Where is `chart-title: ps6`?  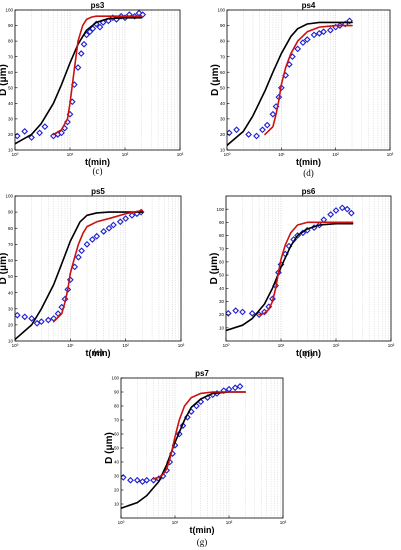
chart-title: ps6 is located at coordinates (309, 191).